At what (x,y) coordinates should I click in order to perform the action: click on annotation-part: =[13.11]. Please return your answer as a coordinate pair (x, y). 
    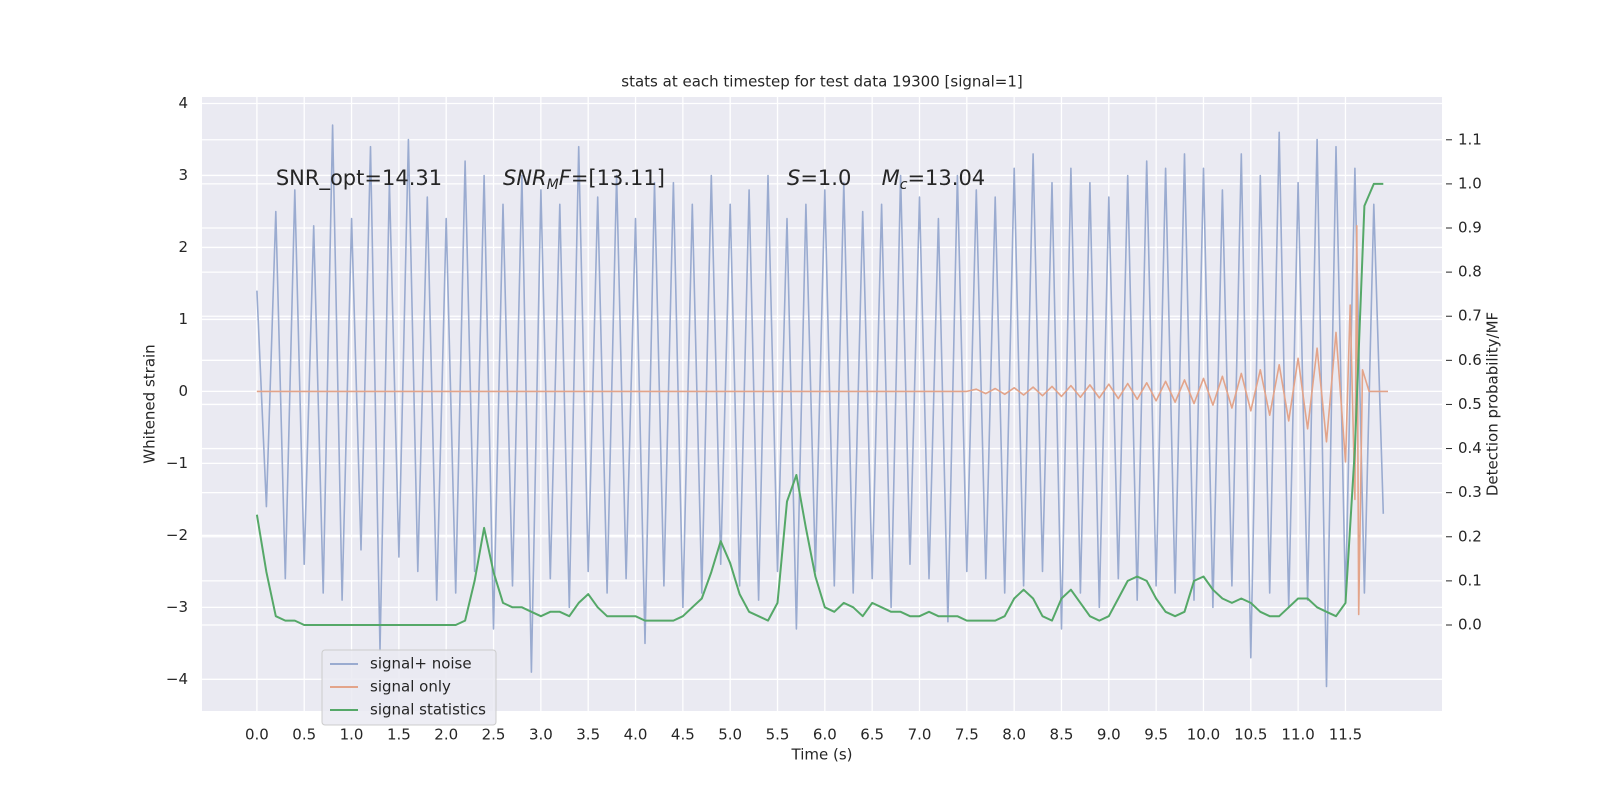
    Looking at the image, I should click on (618, 178).